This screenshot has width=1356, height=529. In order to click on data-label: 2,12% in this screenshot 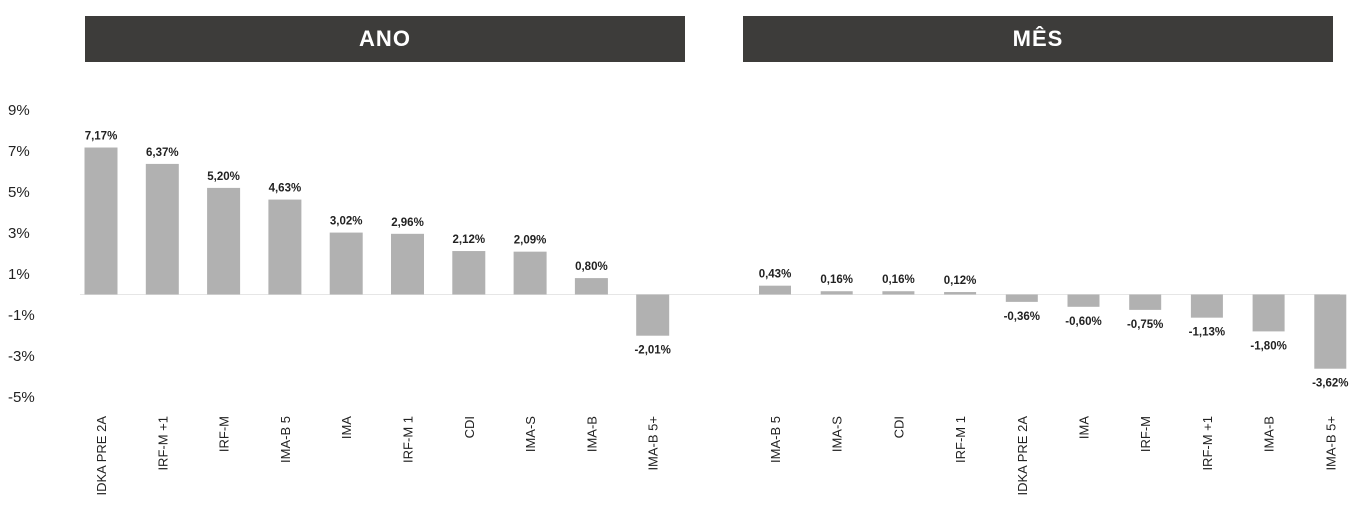, I will do `click(468, 240)`.